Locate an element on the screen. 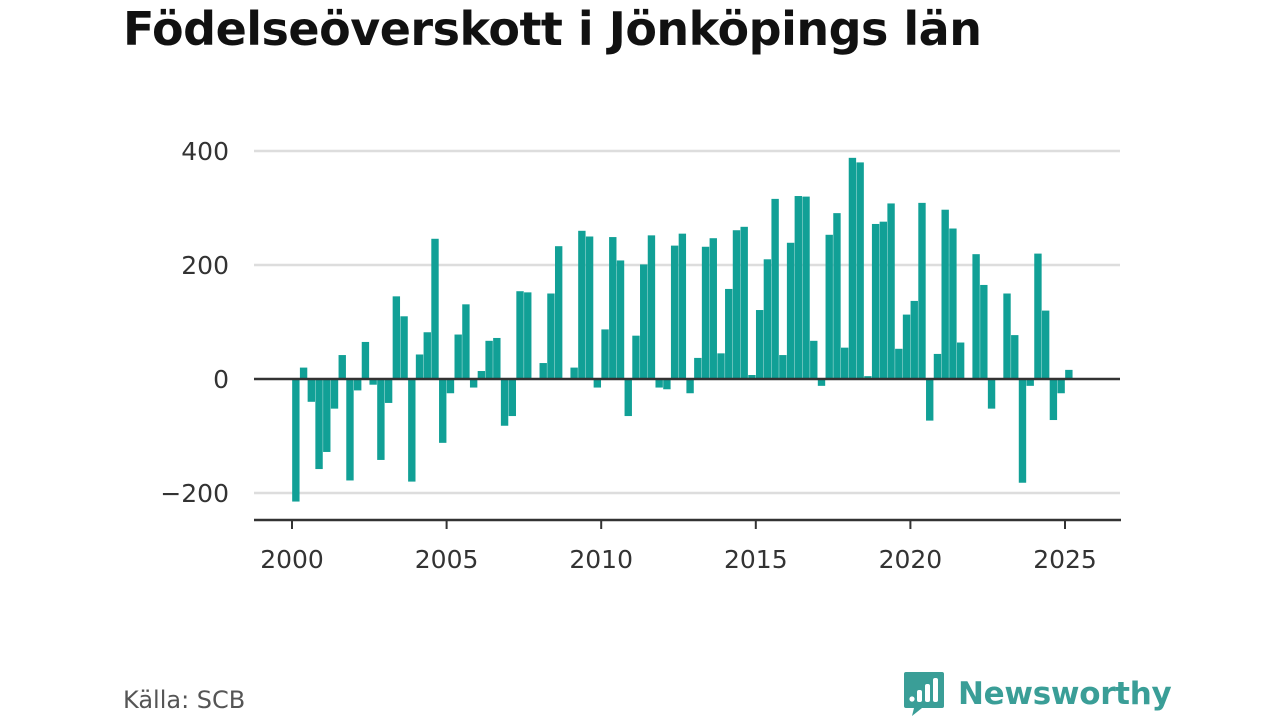 The width and height of the screenshot is (1280, 720). x-tick-label: 2010 is located at coordinates (601, 559).